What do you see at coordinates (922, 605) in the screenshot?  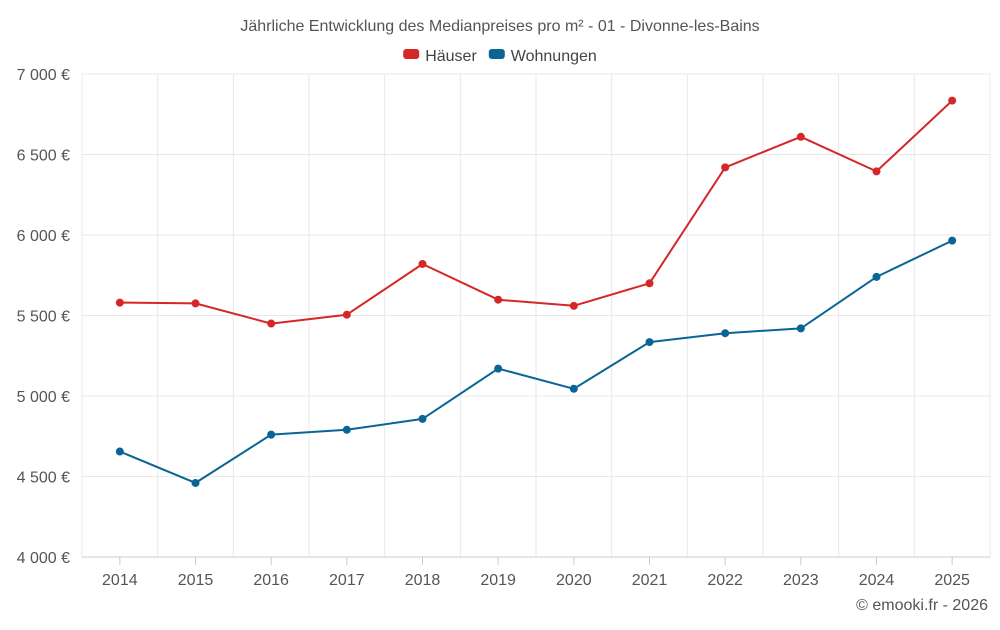 I see `copyright-credit: © emooki.fr - 2026` at bounding box center [922, 605].